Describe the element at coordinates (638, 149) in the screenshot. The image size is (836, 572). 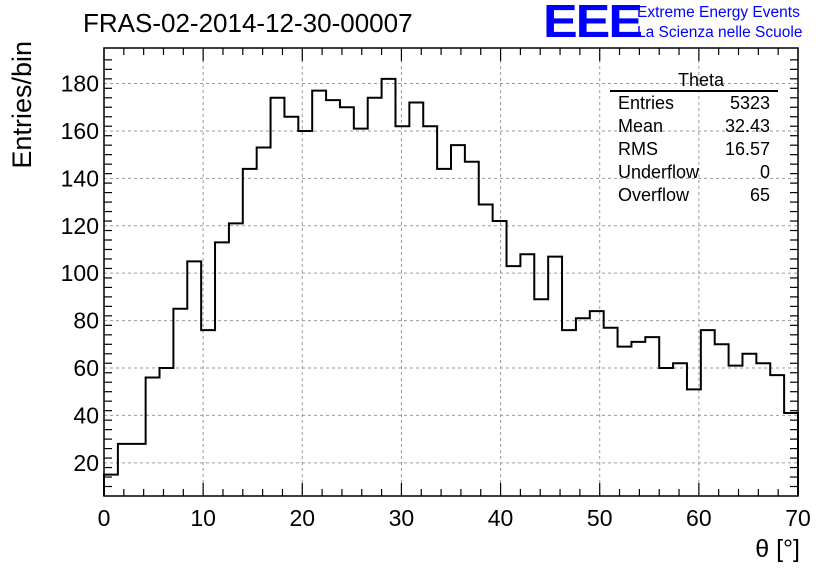
I see `stats-label: RMS` at that location.